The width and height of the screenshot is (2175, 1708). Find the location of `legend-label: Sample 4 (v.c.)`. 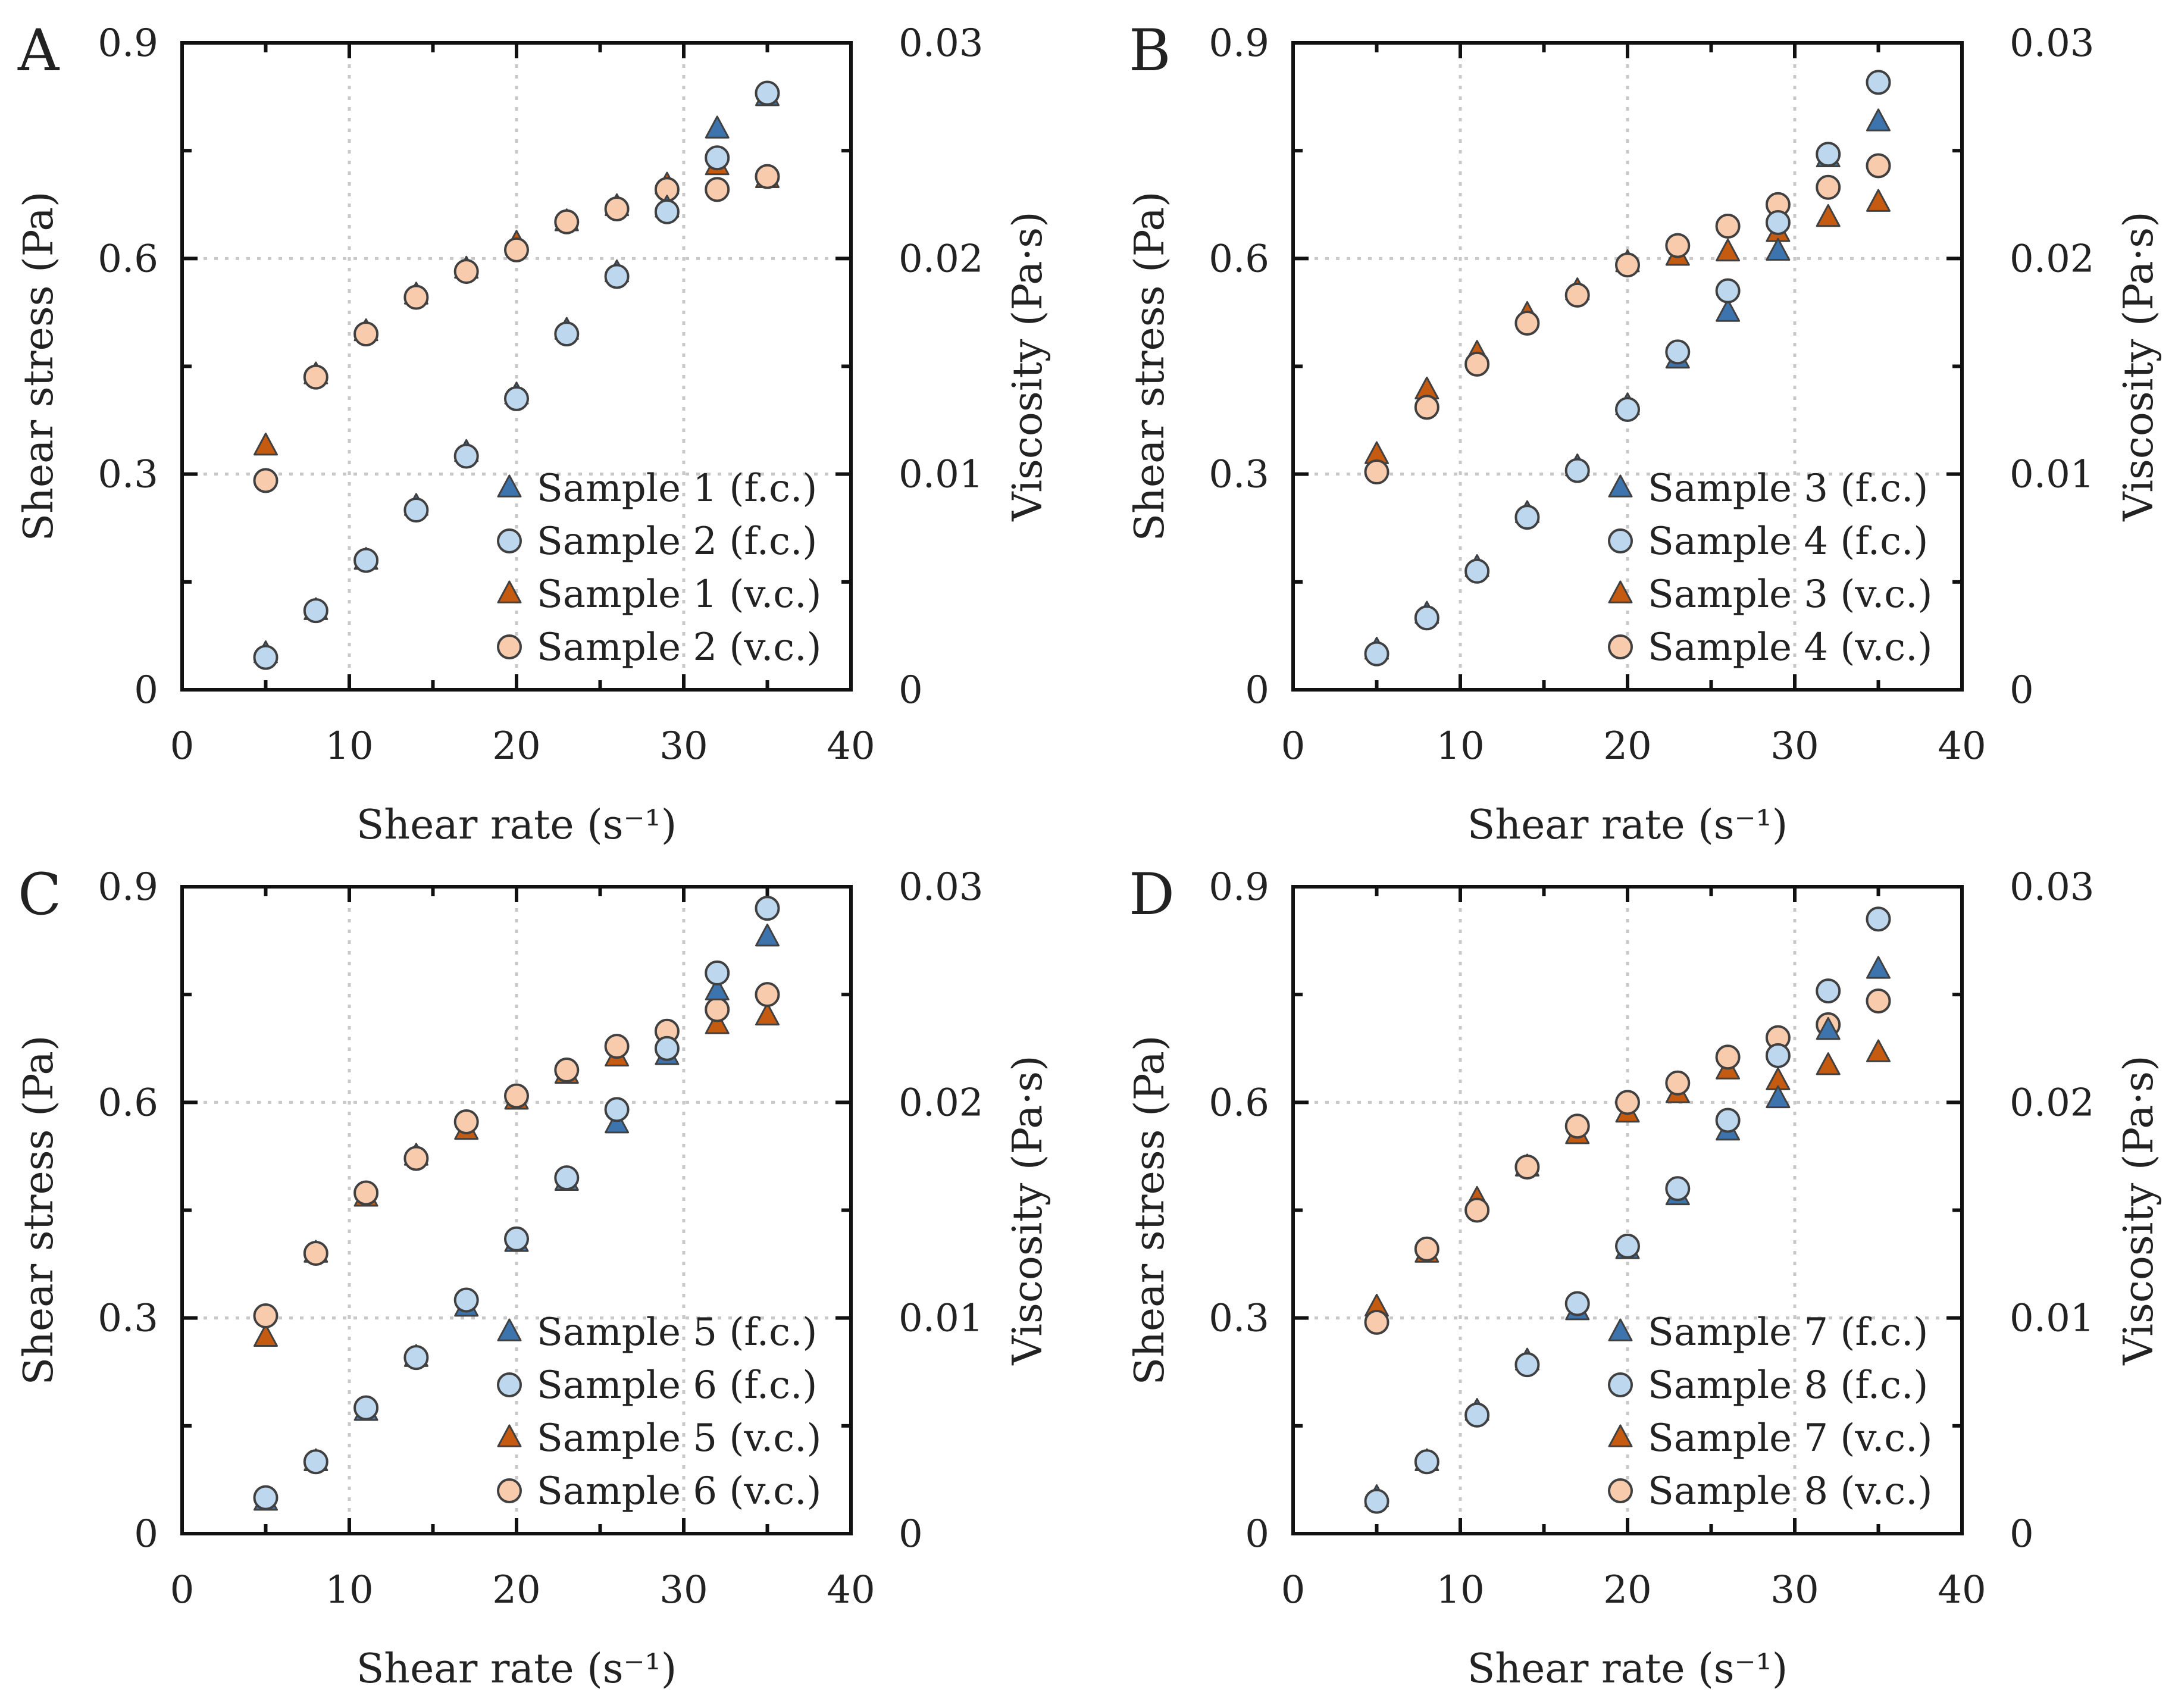

legend-label: Sample 4 (v.c.) is located at coordinates (1790, 647).